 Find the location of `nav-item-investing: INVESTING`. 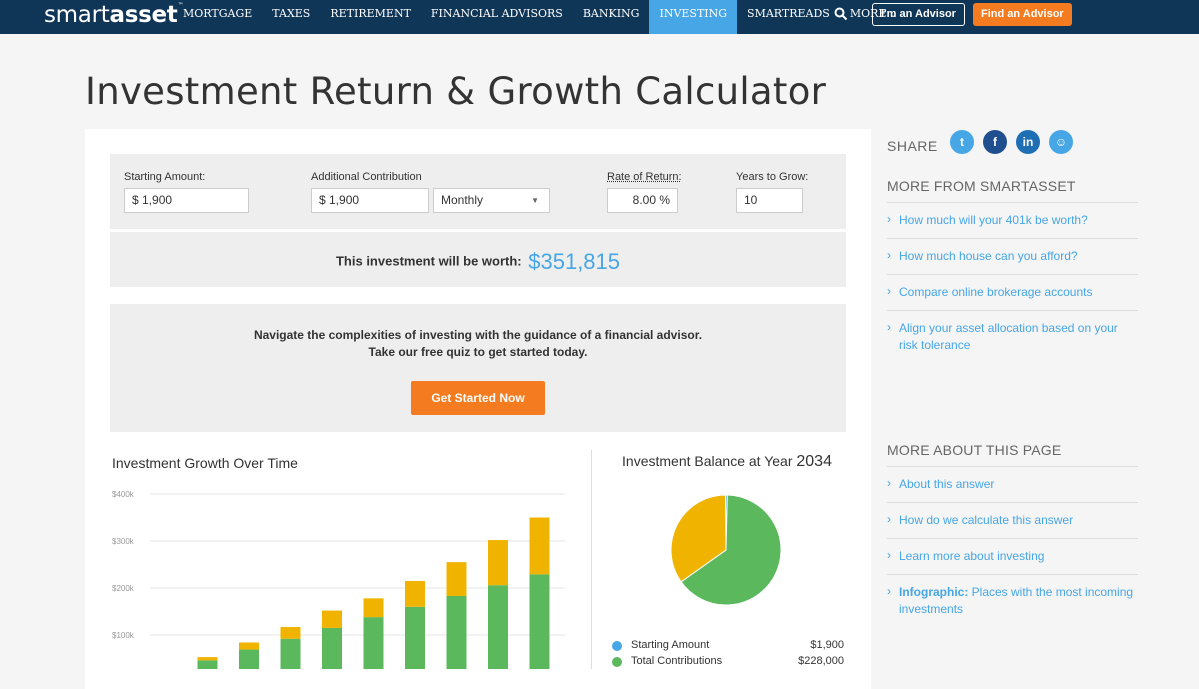

nav-item-investing: INVESTING is located at coordinates (693, 17).